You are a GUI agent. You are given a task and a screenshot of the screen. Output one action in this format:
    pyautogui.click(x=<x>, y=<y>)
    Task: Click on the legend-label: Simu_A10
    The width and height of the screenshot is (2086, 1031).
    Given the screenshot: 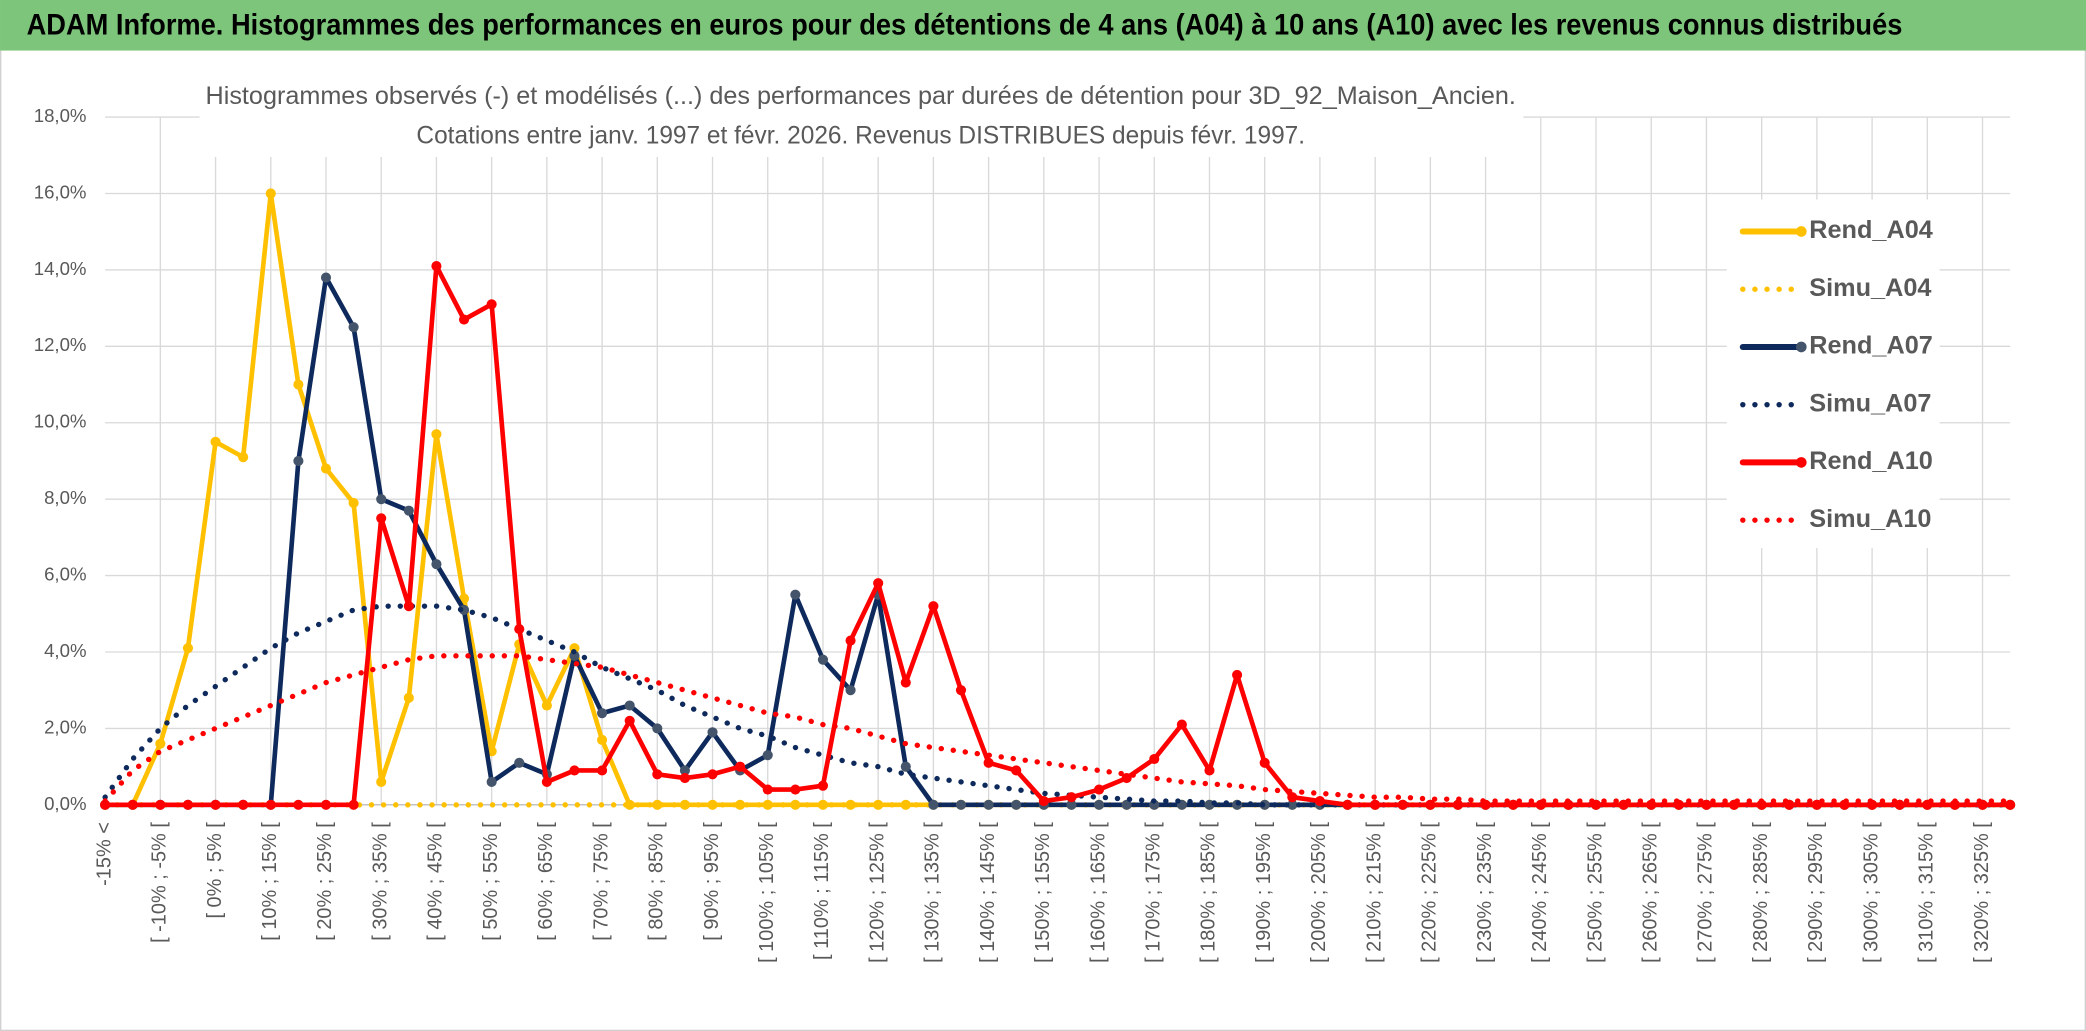 What is the action you would take?
    pyautogui.click(x=1870, y=519)
    